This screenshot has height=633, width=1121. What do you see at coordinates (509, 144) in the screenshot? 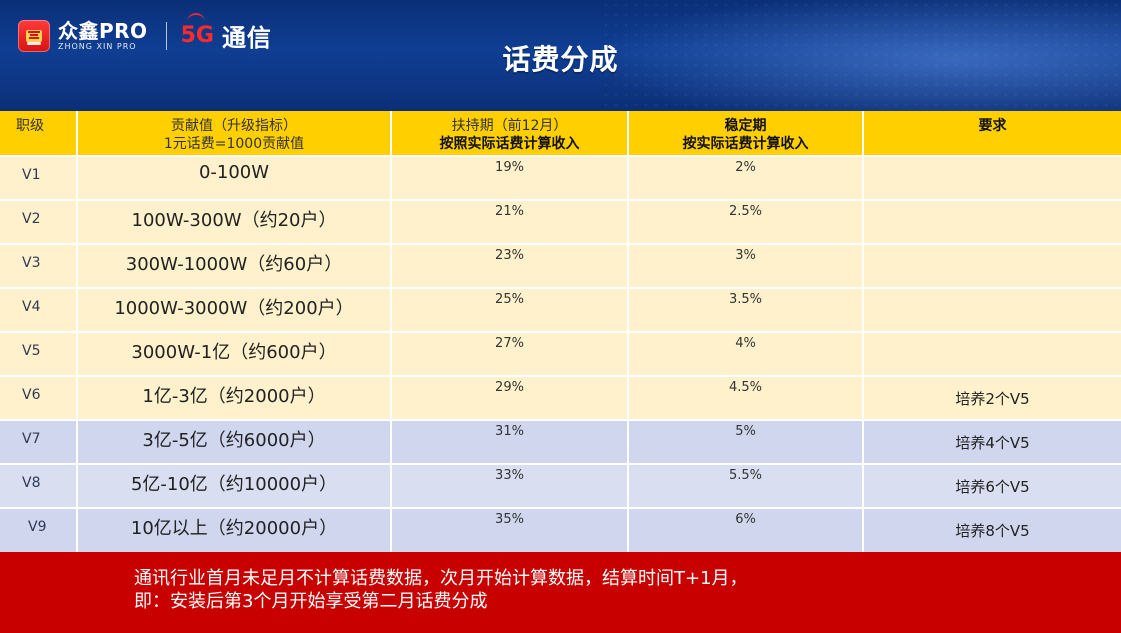
I see `th-support-line2: 按照实际话费计算收入` at bounding box center [509, 144].